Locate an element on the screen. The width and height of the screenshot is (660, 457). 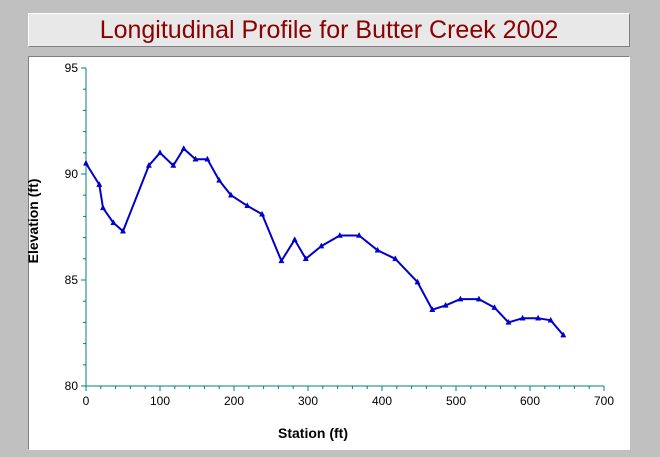
x-tick-label: 700 is located at coordinates (604, 401).